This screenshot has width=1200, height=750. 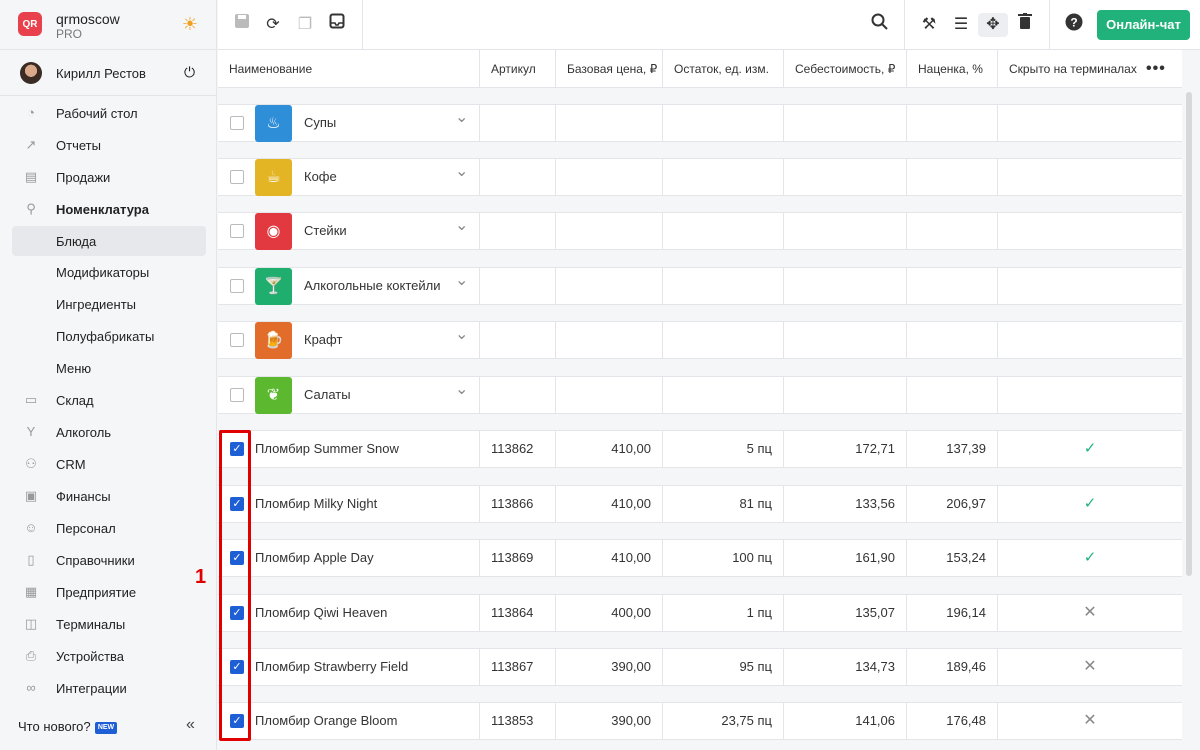 I want to click on sidebar-item-label: Предприятие, so click(x=96, y=592).